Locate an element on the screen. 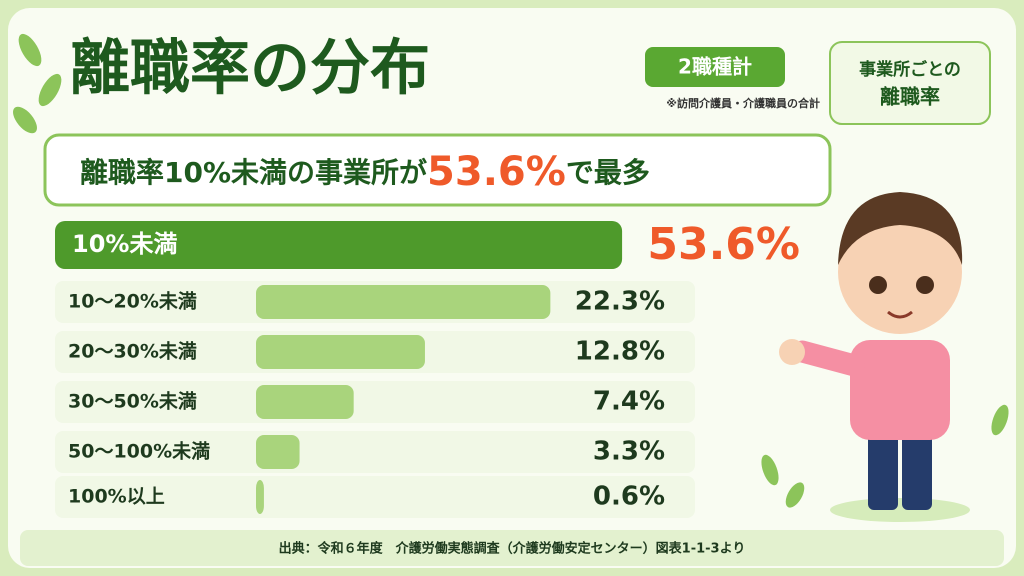 Image resolution: width=1024 pixels, height=576 pixels. badge: 2職種計 is located at coordinates (715, 67).